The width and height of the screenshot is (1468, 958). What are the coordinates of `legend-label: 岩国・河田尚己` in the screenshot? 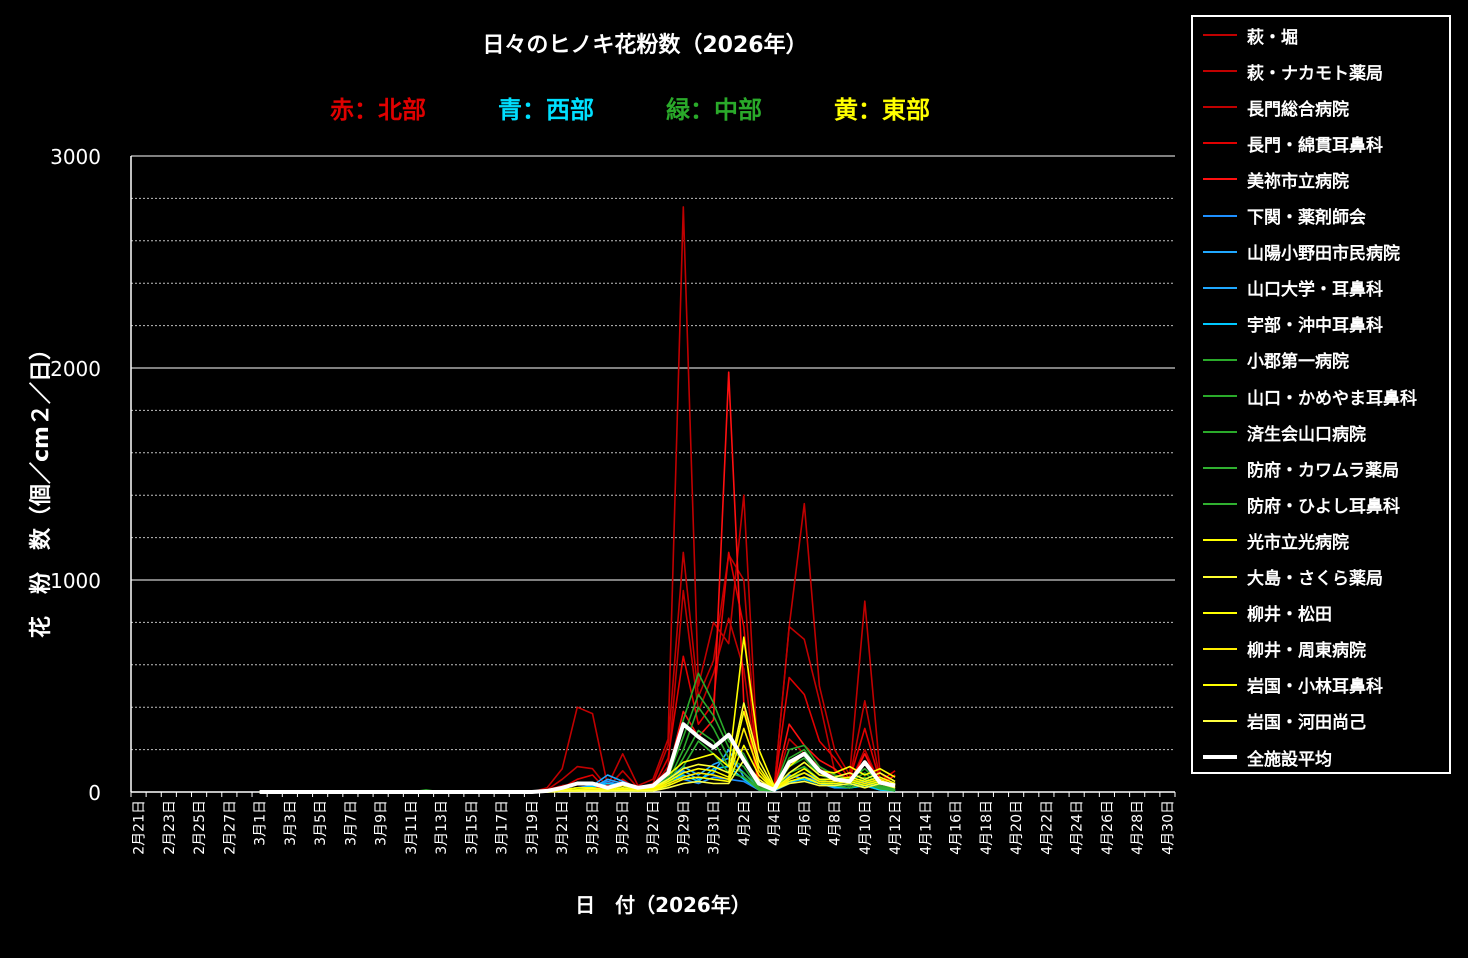 It's located at (1306, 723).